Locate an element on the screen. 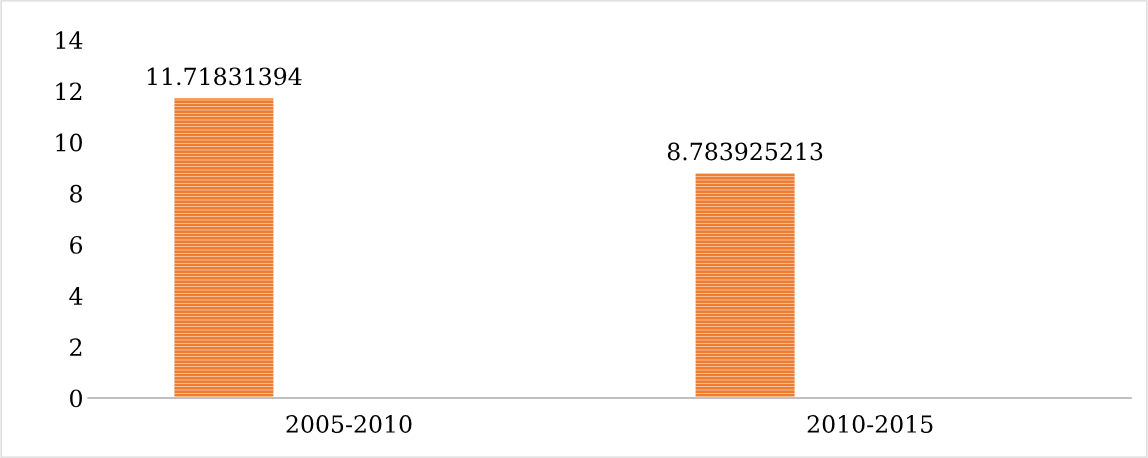  y-tick-label: 8 is located at coordinates (76, 193).